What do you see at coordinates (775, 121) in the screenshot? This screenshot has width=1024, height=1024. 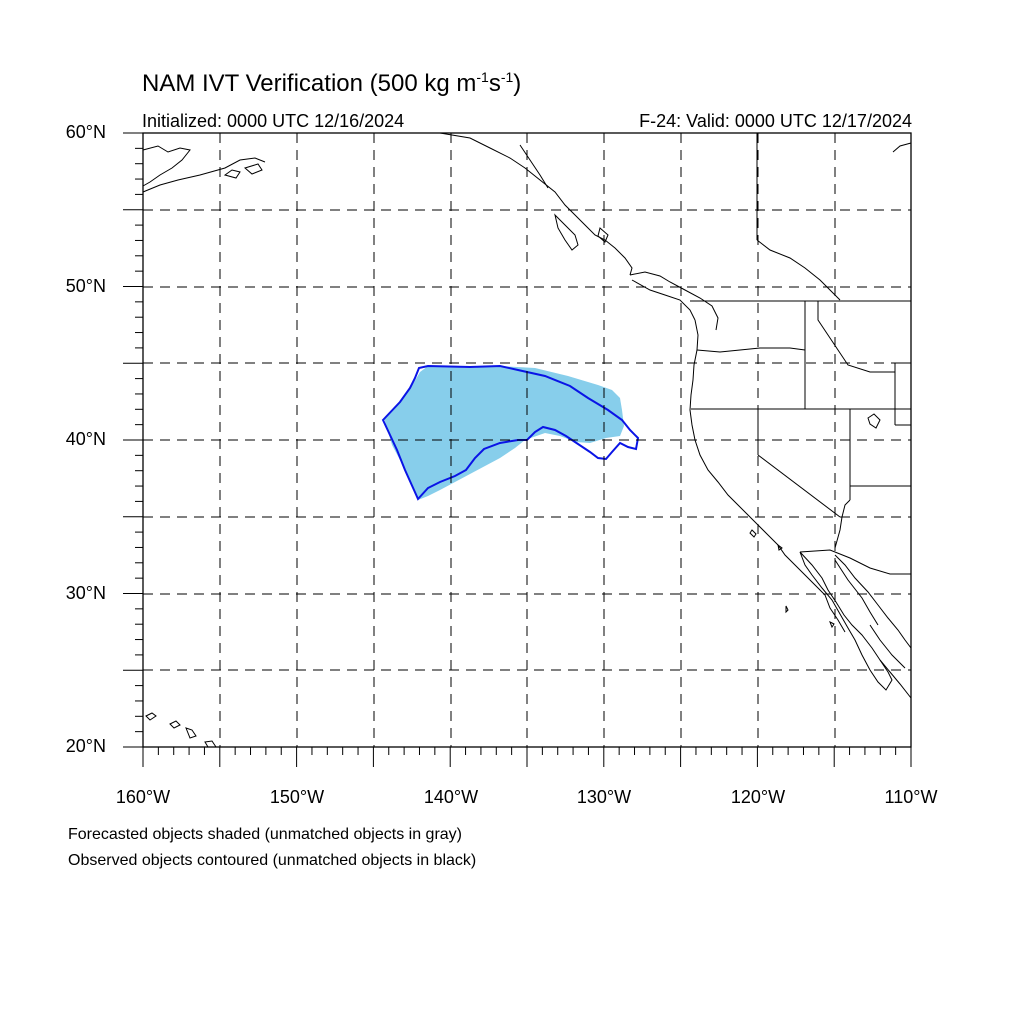 I see `valid-time: F-24: Valid: 0000 UTC 12/17/2024` at bounding box center [775, 121].